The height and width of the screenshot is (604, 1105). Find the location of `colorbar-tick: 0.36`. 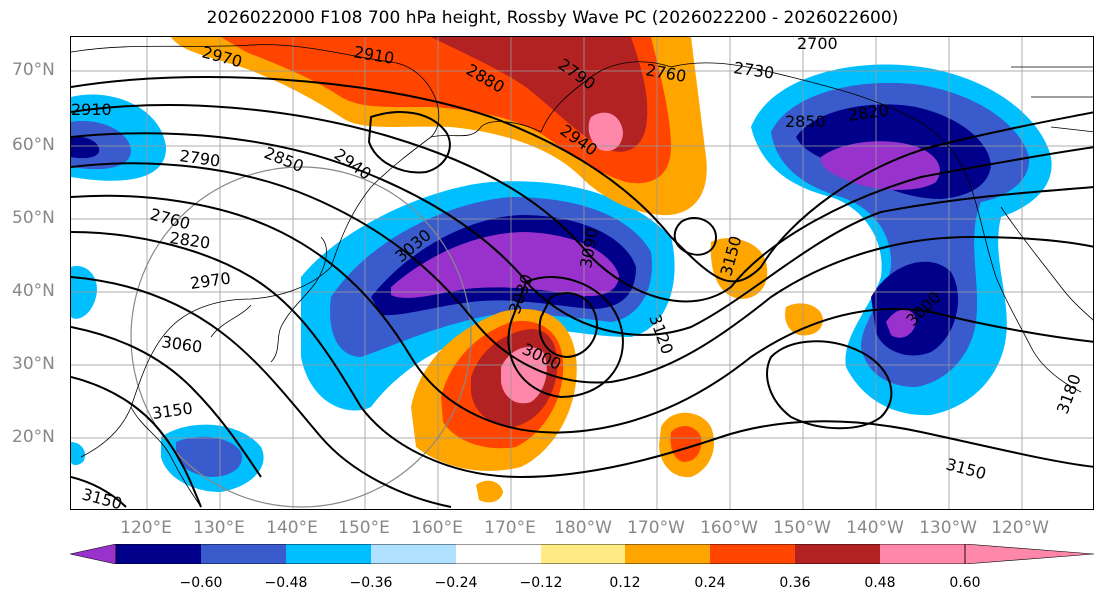

colorbar-tick: 0.36 is located at coordinates (795, 583).